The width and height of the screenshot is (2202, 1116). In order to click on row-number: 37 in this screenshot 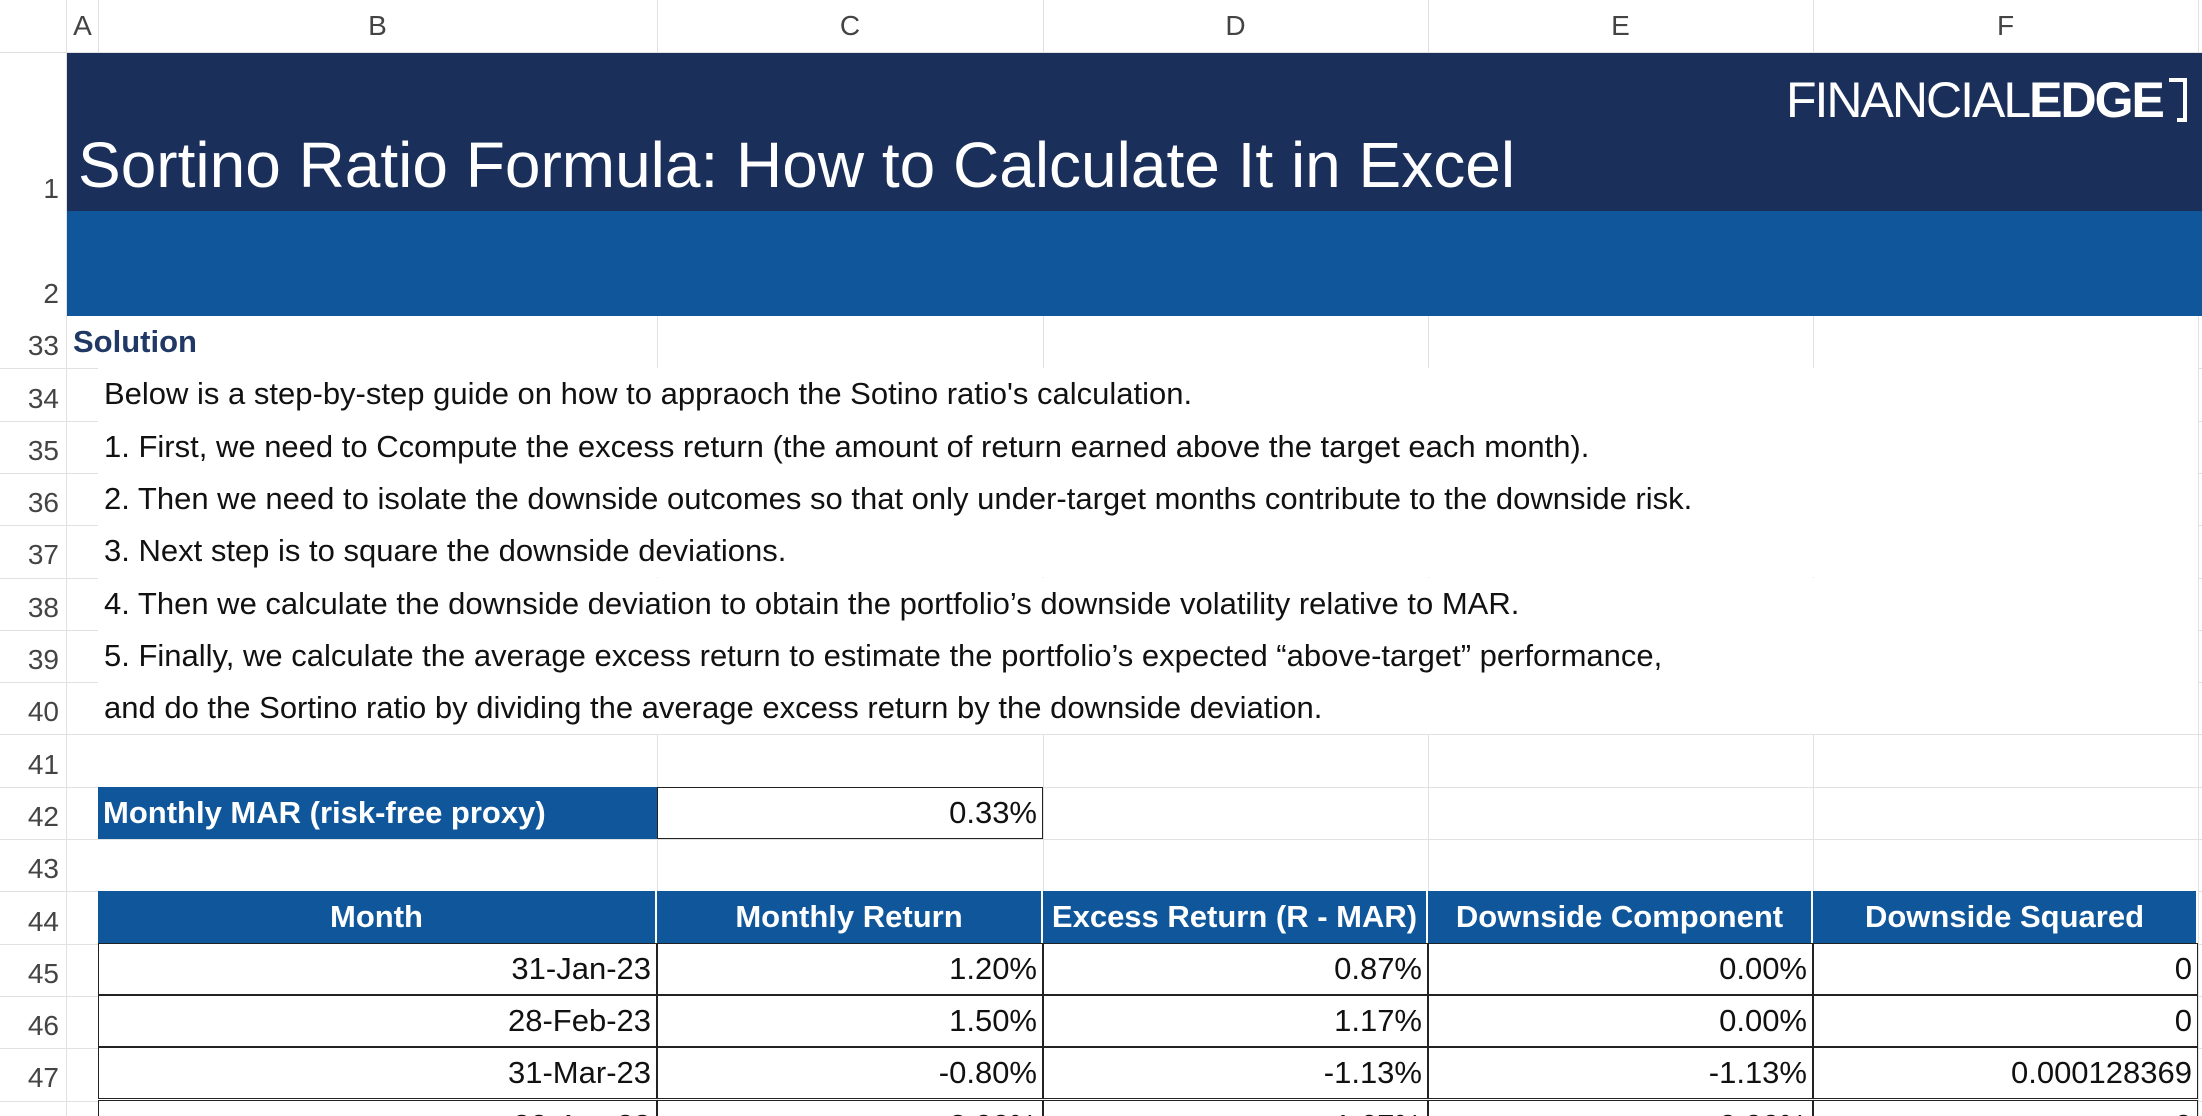, I will do `click(43, 555)`.